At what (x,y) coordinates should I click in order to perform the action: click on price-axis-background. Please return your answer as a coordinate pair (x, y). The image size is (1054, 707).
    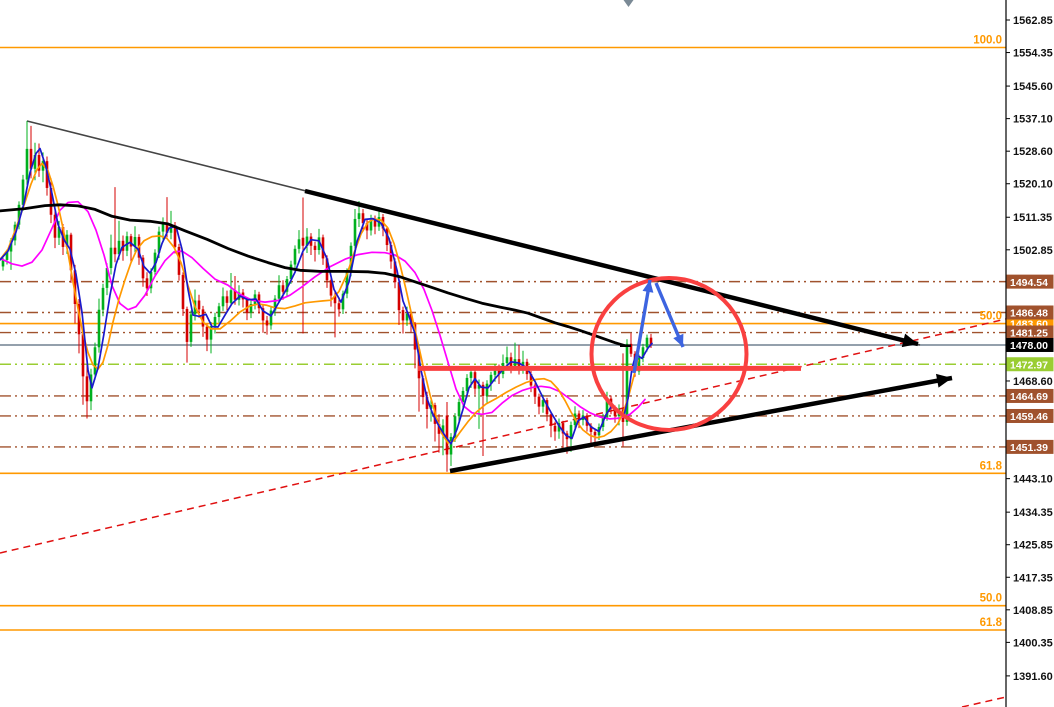
    Looking at the image, I should click on (1030, 353).